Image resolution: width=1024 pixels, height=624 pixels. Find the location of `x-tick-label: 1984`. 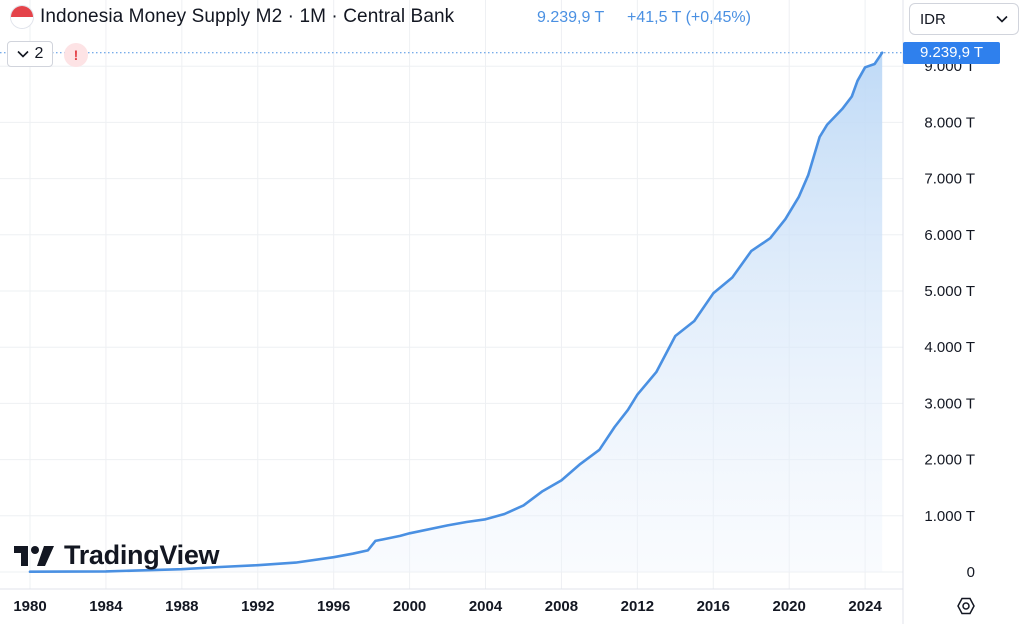

x-tick-label: 1984 is located at coordinates (106, 606).